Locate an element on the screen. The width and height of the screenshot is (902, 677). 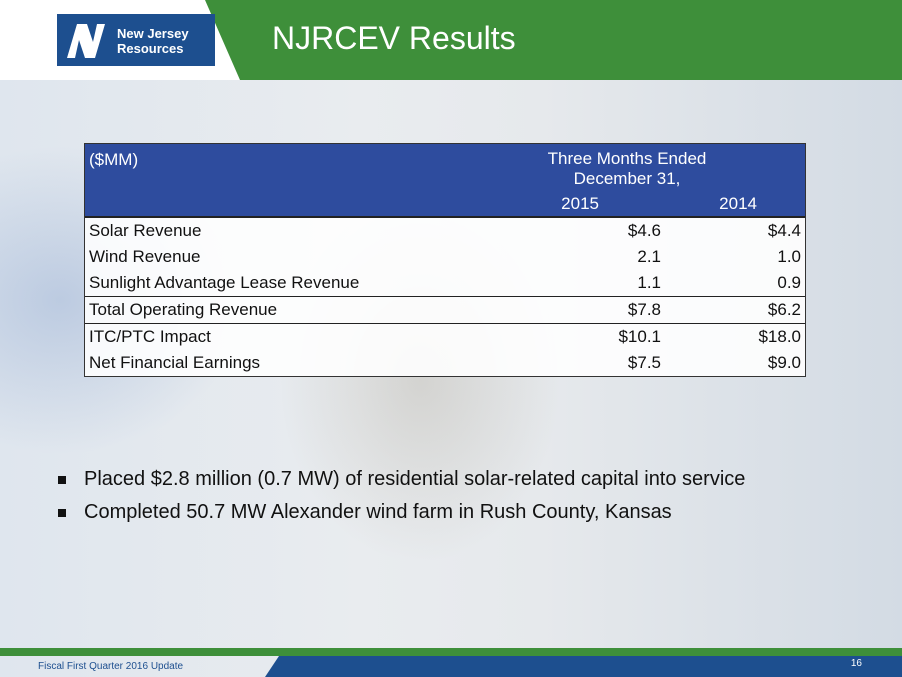
column-year: 2014 is located at coordinates (738, 203).